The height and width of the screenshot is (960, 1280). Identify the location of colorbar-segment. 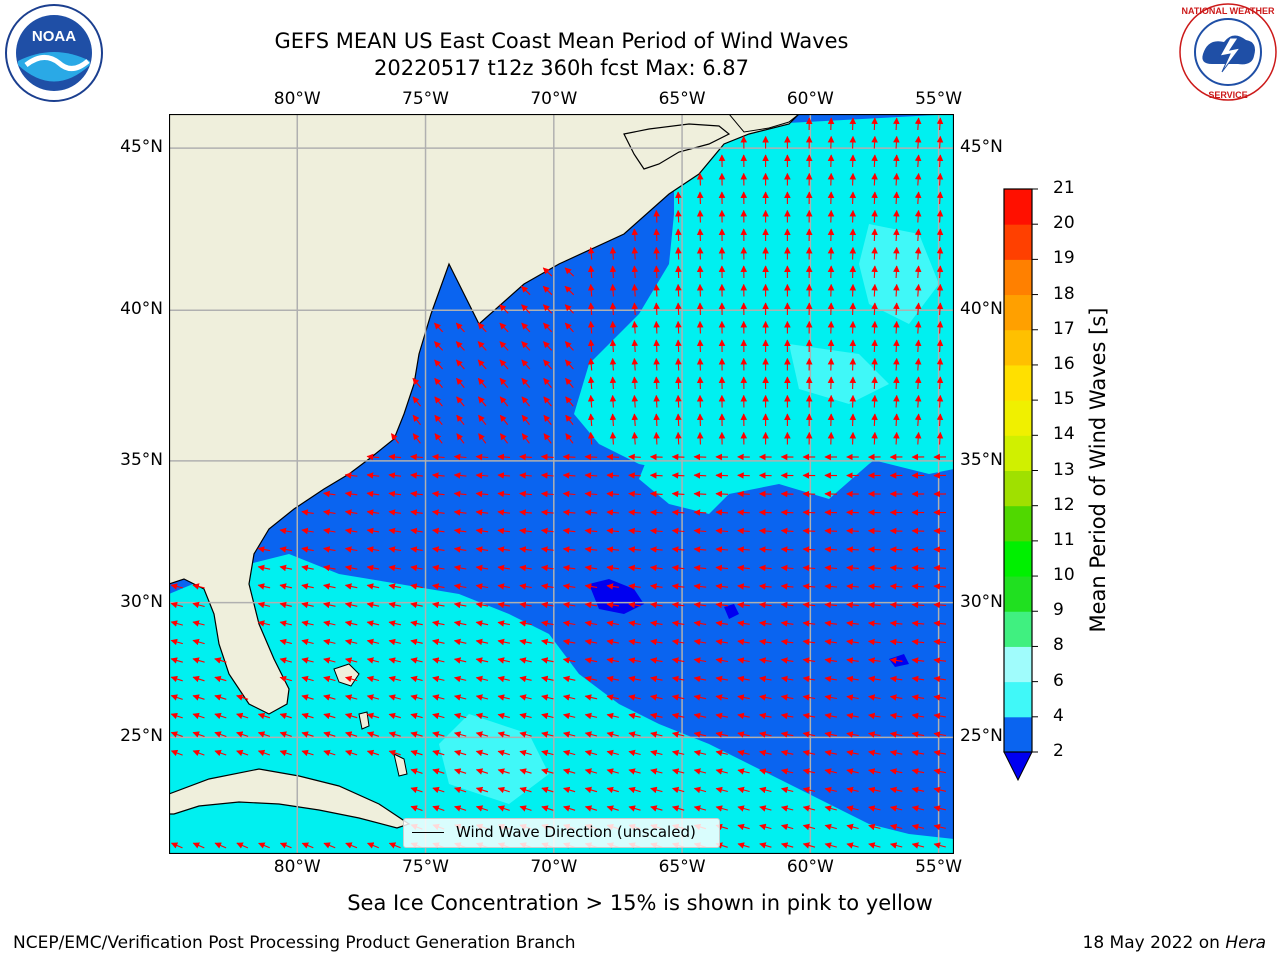
(1018, 418).